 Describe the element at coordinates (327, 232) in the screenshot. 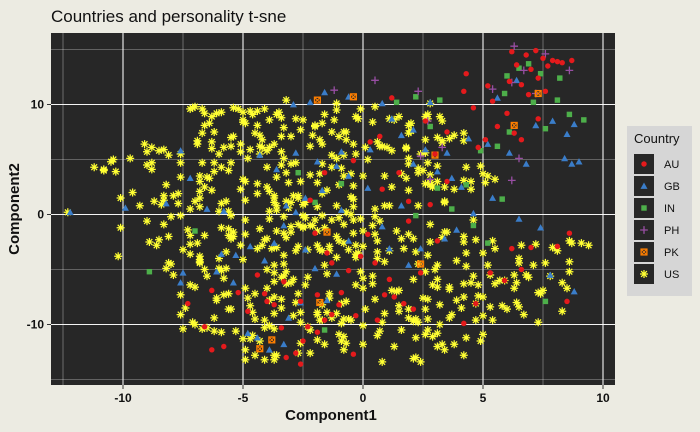

I see `point-pk` at that location.